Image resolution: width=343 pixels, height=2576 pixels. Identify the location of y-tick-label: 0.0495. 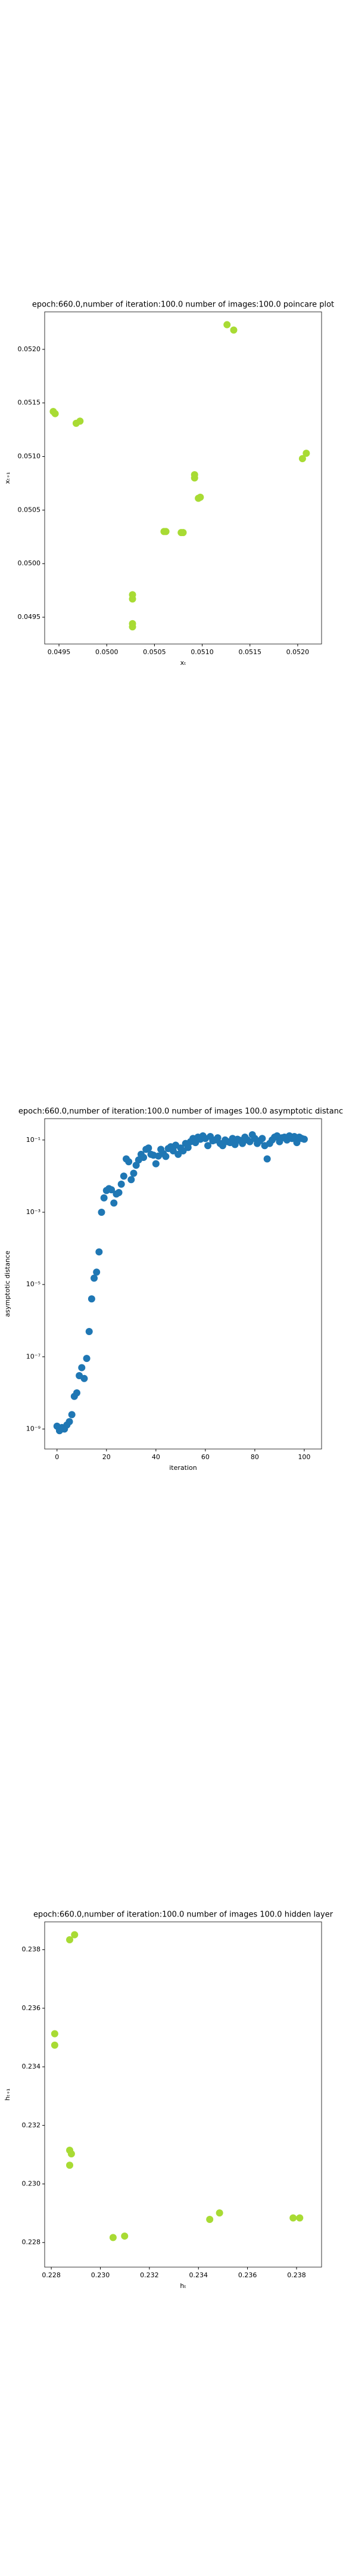
(30, 617).